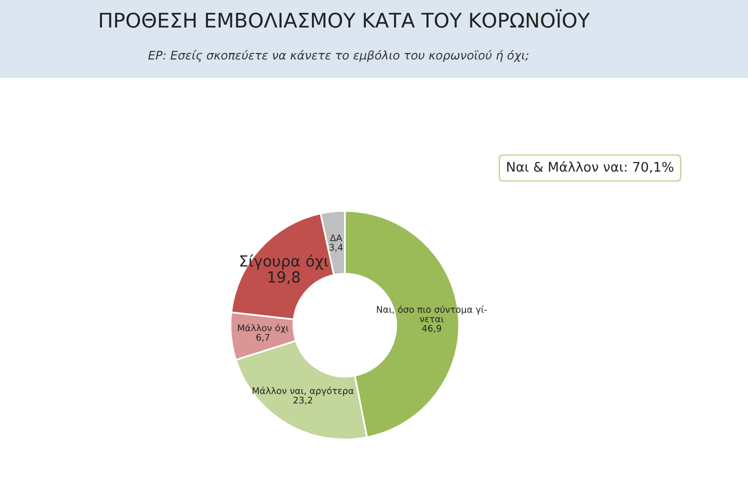 Image resolution: width=748 pixels, height=498 pixels. What do you see at coordinates (303, 391) in the screenshot?
I see `slice-label: Μάλλον ναι, αργότερα` at bounding box center [303, 391].